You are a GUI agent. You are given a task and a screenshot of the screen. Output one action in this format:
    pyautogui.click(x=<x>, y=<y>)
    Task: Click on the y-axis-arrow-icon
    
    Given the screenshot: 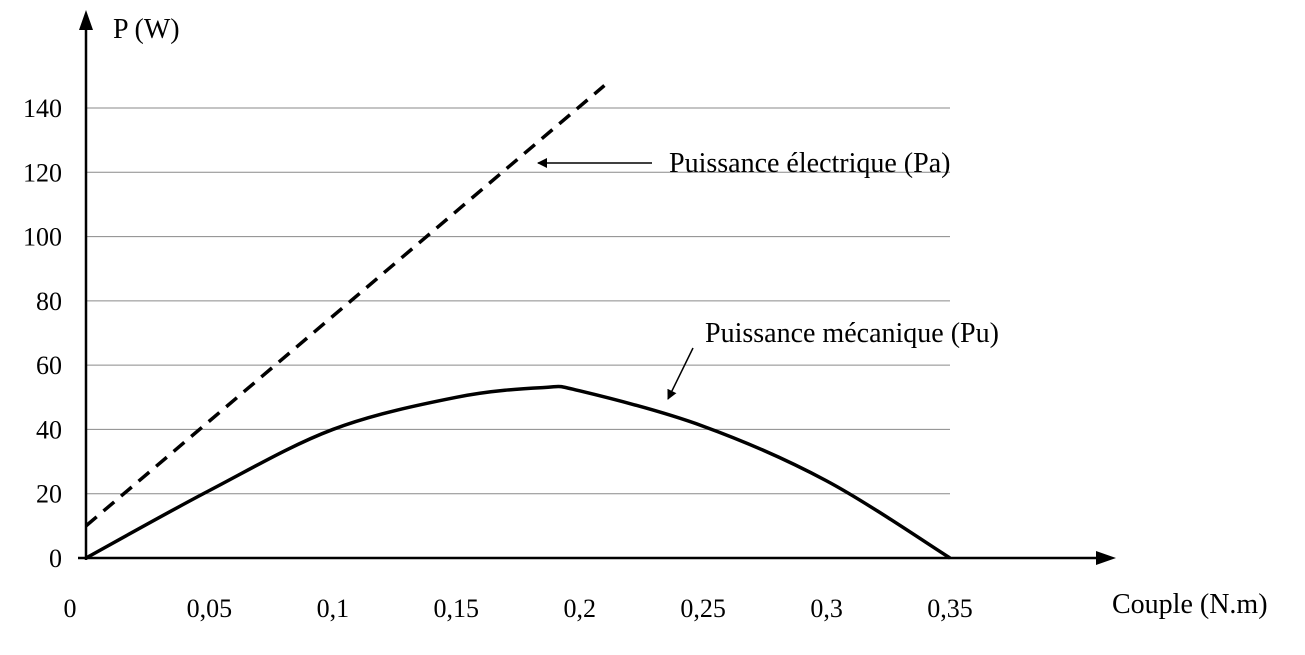 What is the action you would take?
    pyautogui.click(x=86, y=20)
    